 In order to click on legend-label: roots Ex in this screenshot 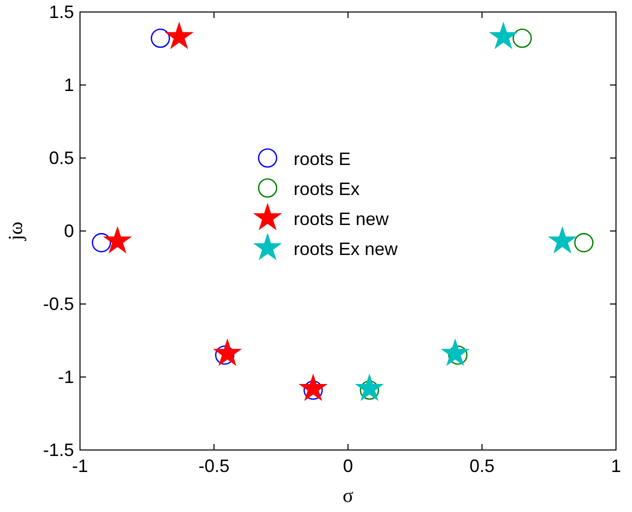, I will do `click(327, 189)`.